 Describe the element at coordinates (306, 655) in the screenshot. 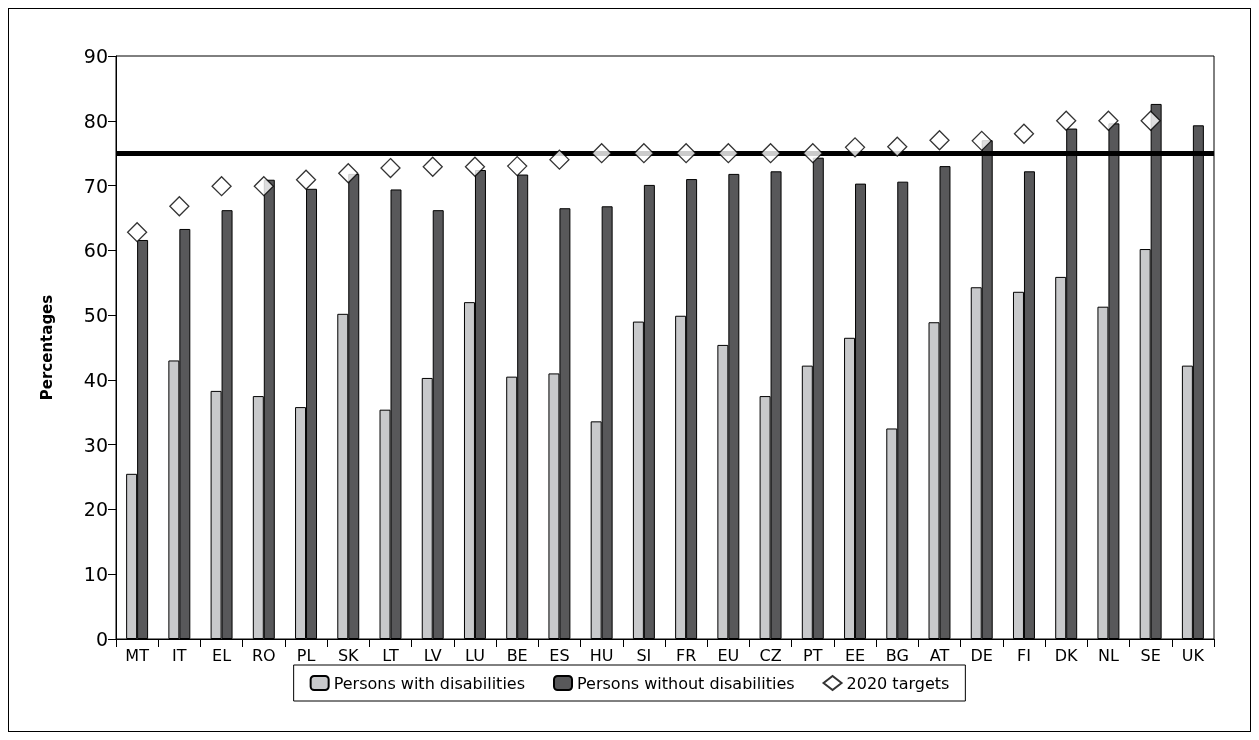

I see `x-tick-label: PL` at that location.